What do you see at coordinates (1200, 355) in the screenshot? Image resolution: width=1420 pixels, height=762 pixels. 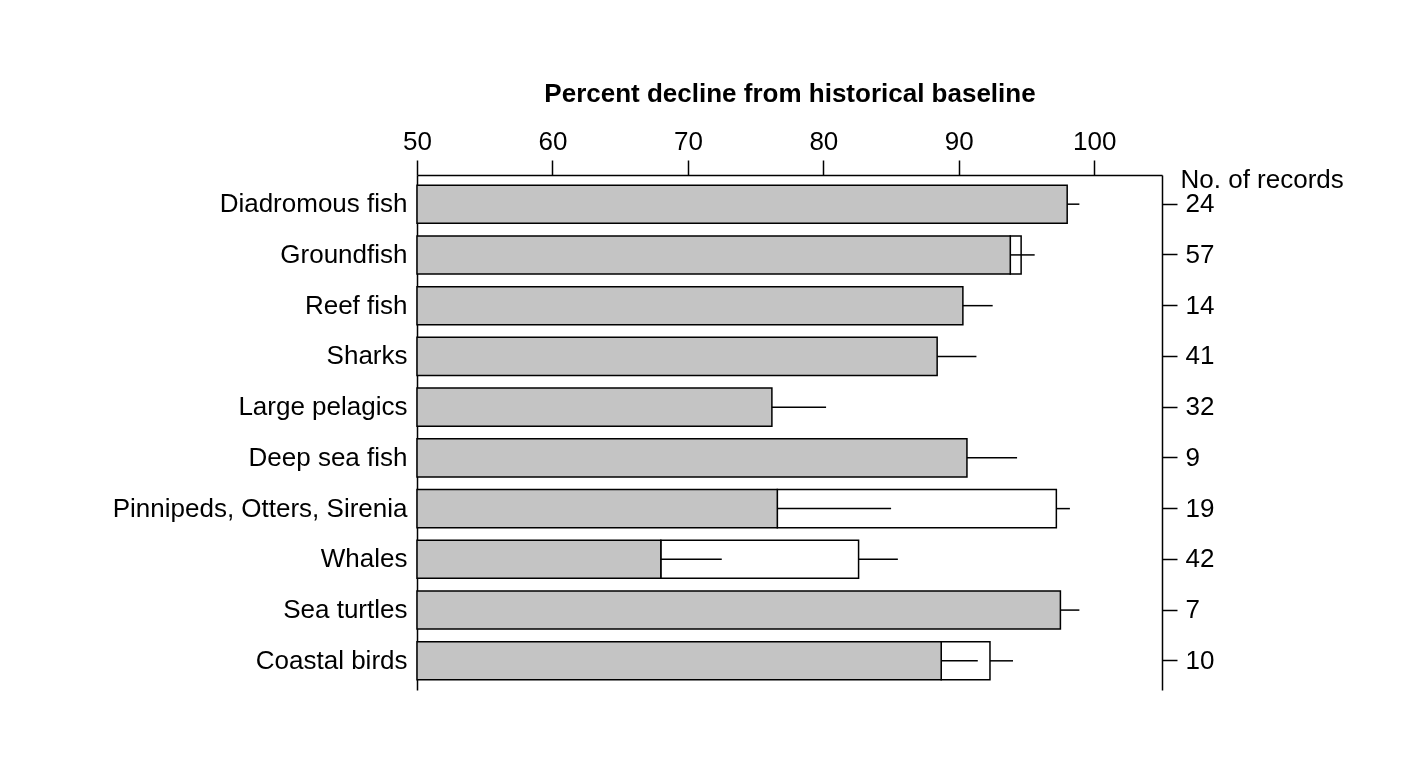 I see `text: 41` at bounding box center [1200, 355].